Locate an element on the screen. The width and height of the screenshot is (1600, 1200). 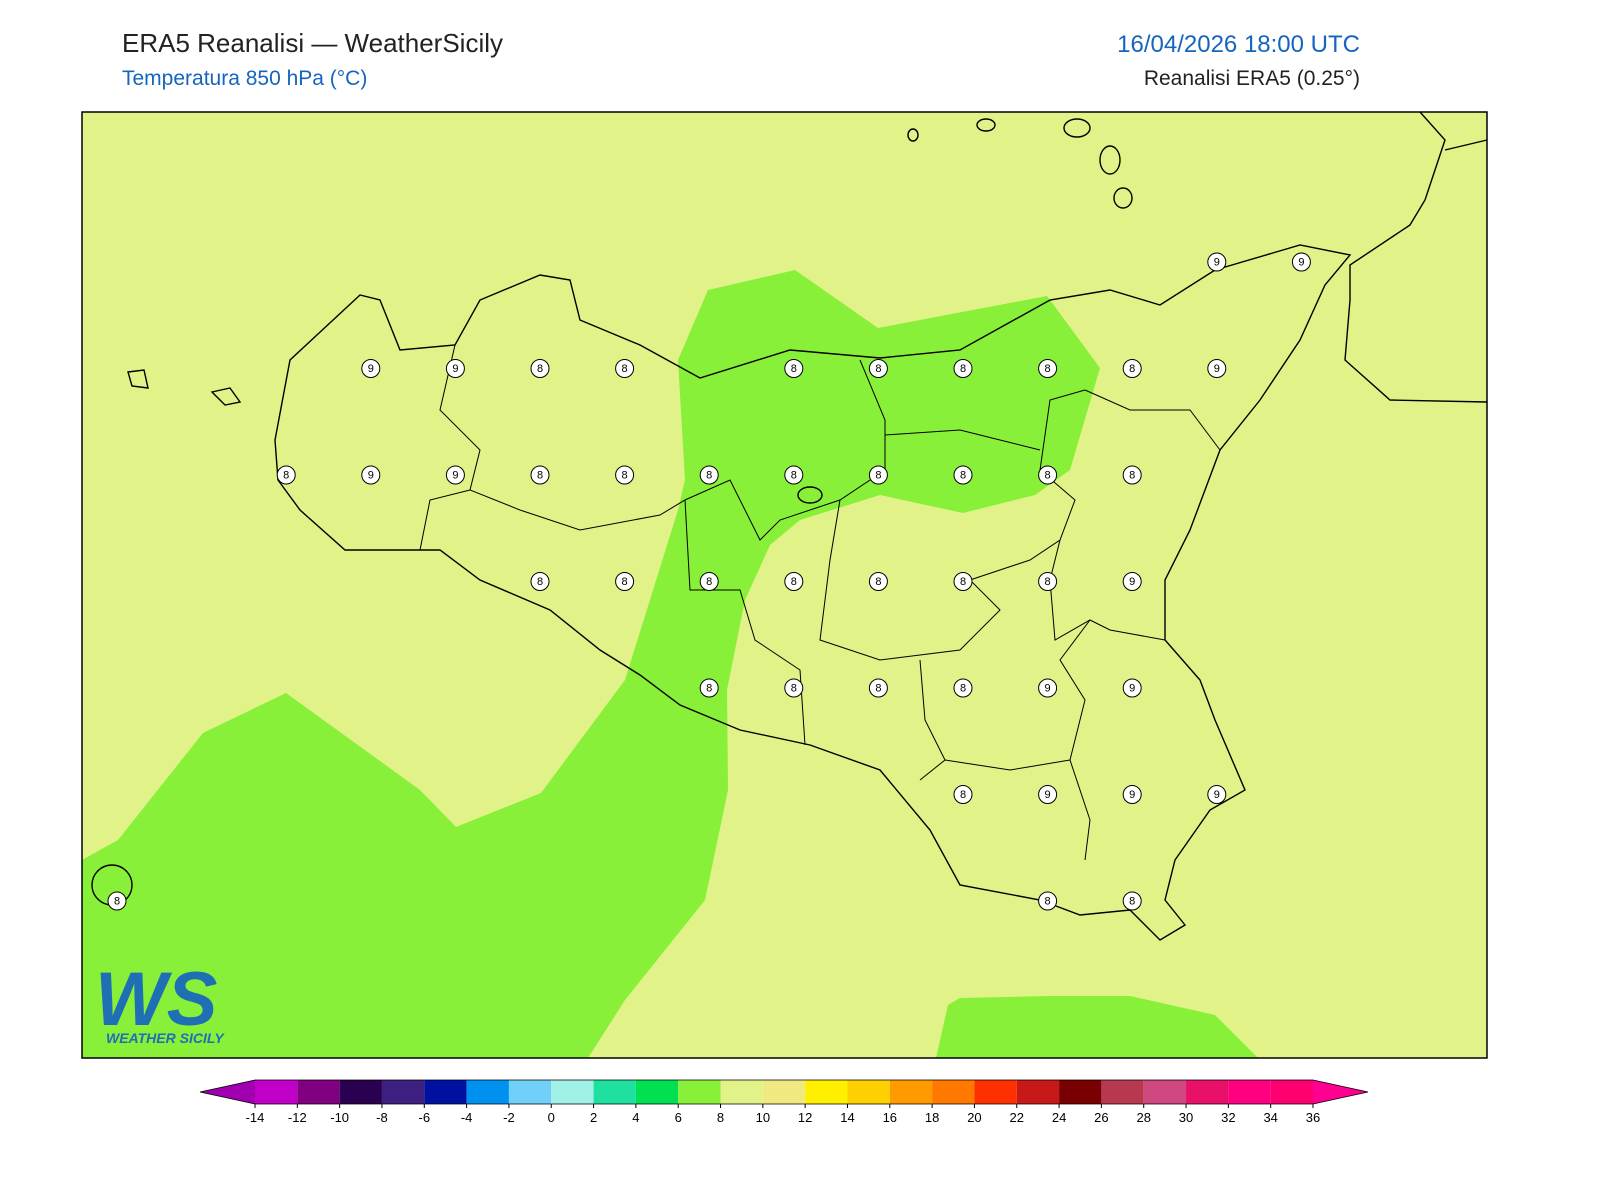
colorbar-tick-label: -10 is located at coordinates (339, 1117).